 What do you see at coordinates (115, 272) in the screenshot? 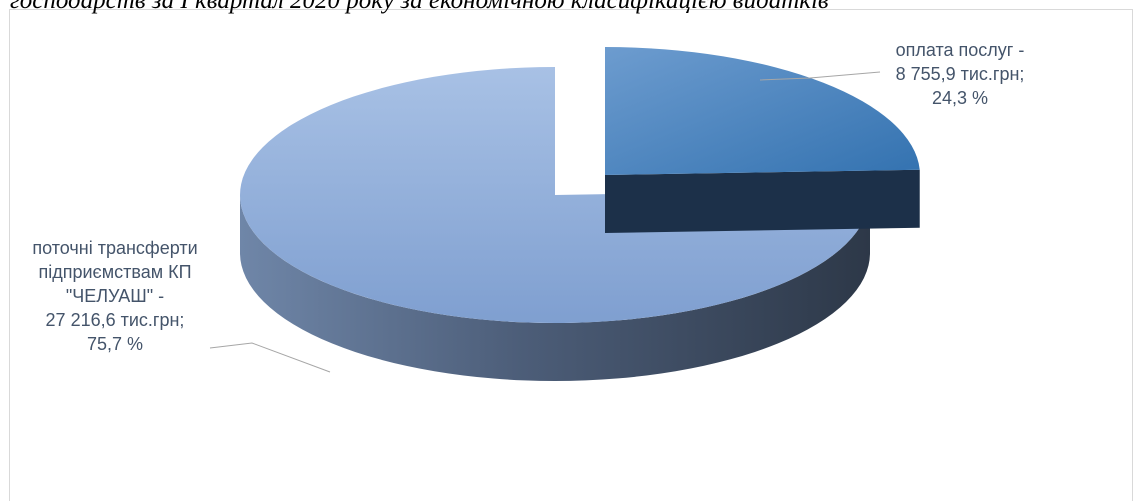
I see `slice-label-line: підприємствам КП` at bounding box center [115, 272].